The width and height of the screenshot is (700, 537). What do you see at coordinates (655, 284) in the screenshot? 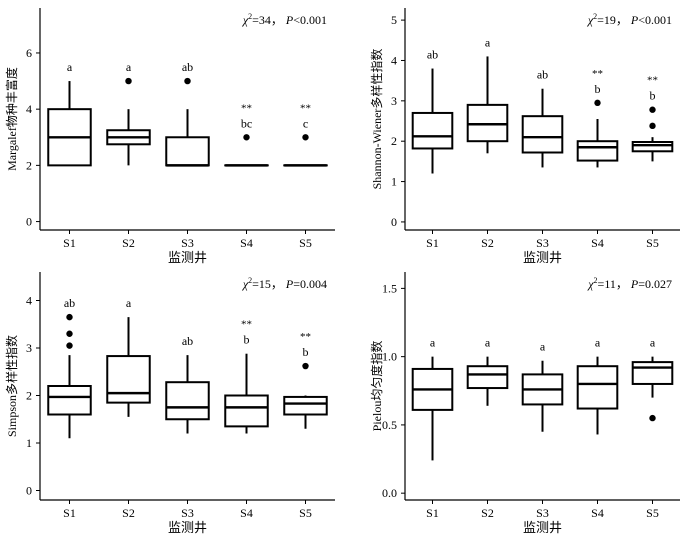
I see `p-value: =0.027` at bounding box center [655, 284].